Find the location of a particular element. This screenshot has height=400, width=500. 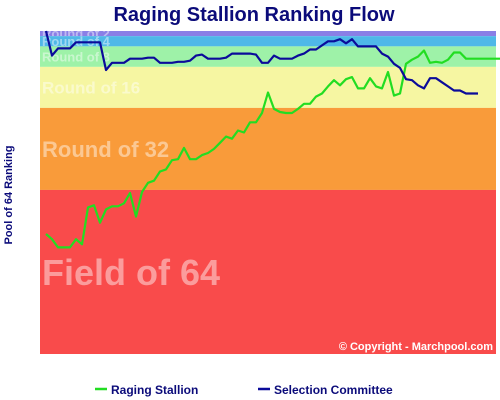

band-label-round-of-32: Round of 32 is located at coordinates (105, 149).